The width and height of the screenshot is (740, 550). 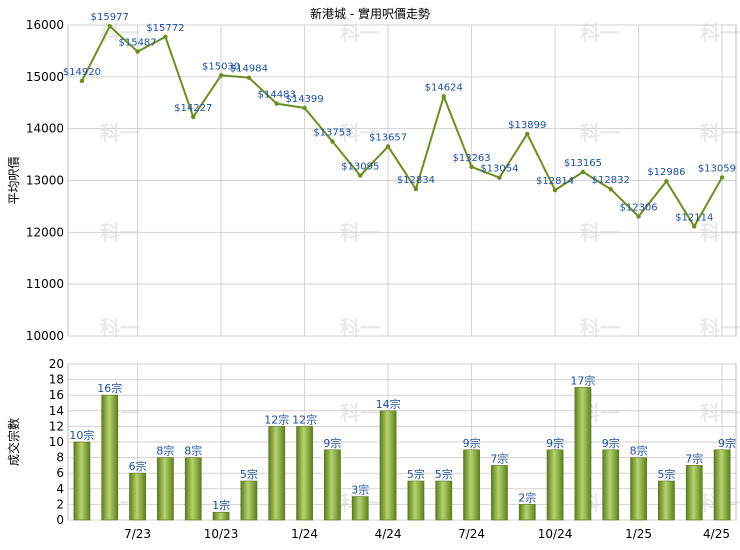 I want to click on line-y-tick-label: 15000, so click(x=45, y=77).